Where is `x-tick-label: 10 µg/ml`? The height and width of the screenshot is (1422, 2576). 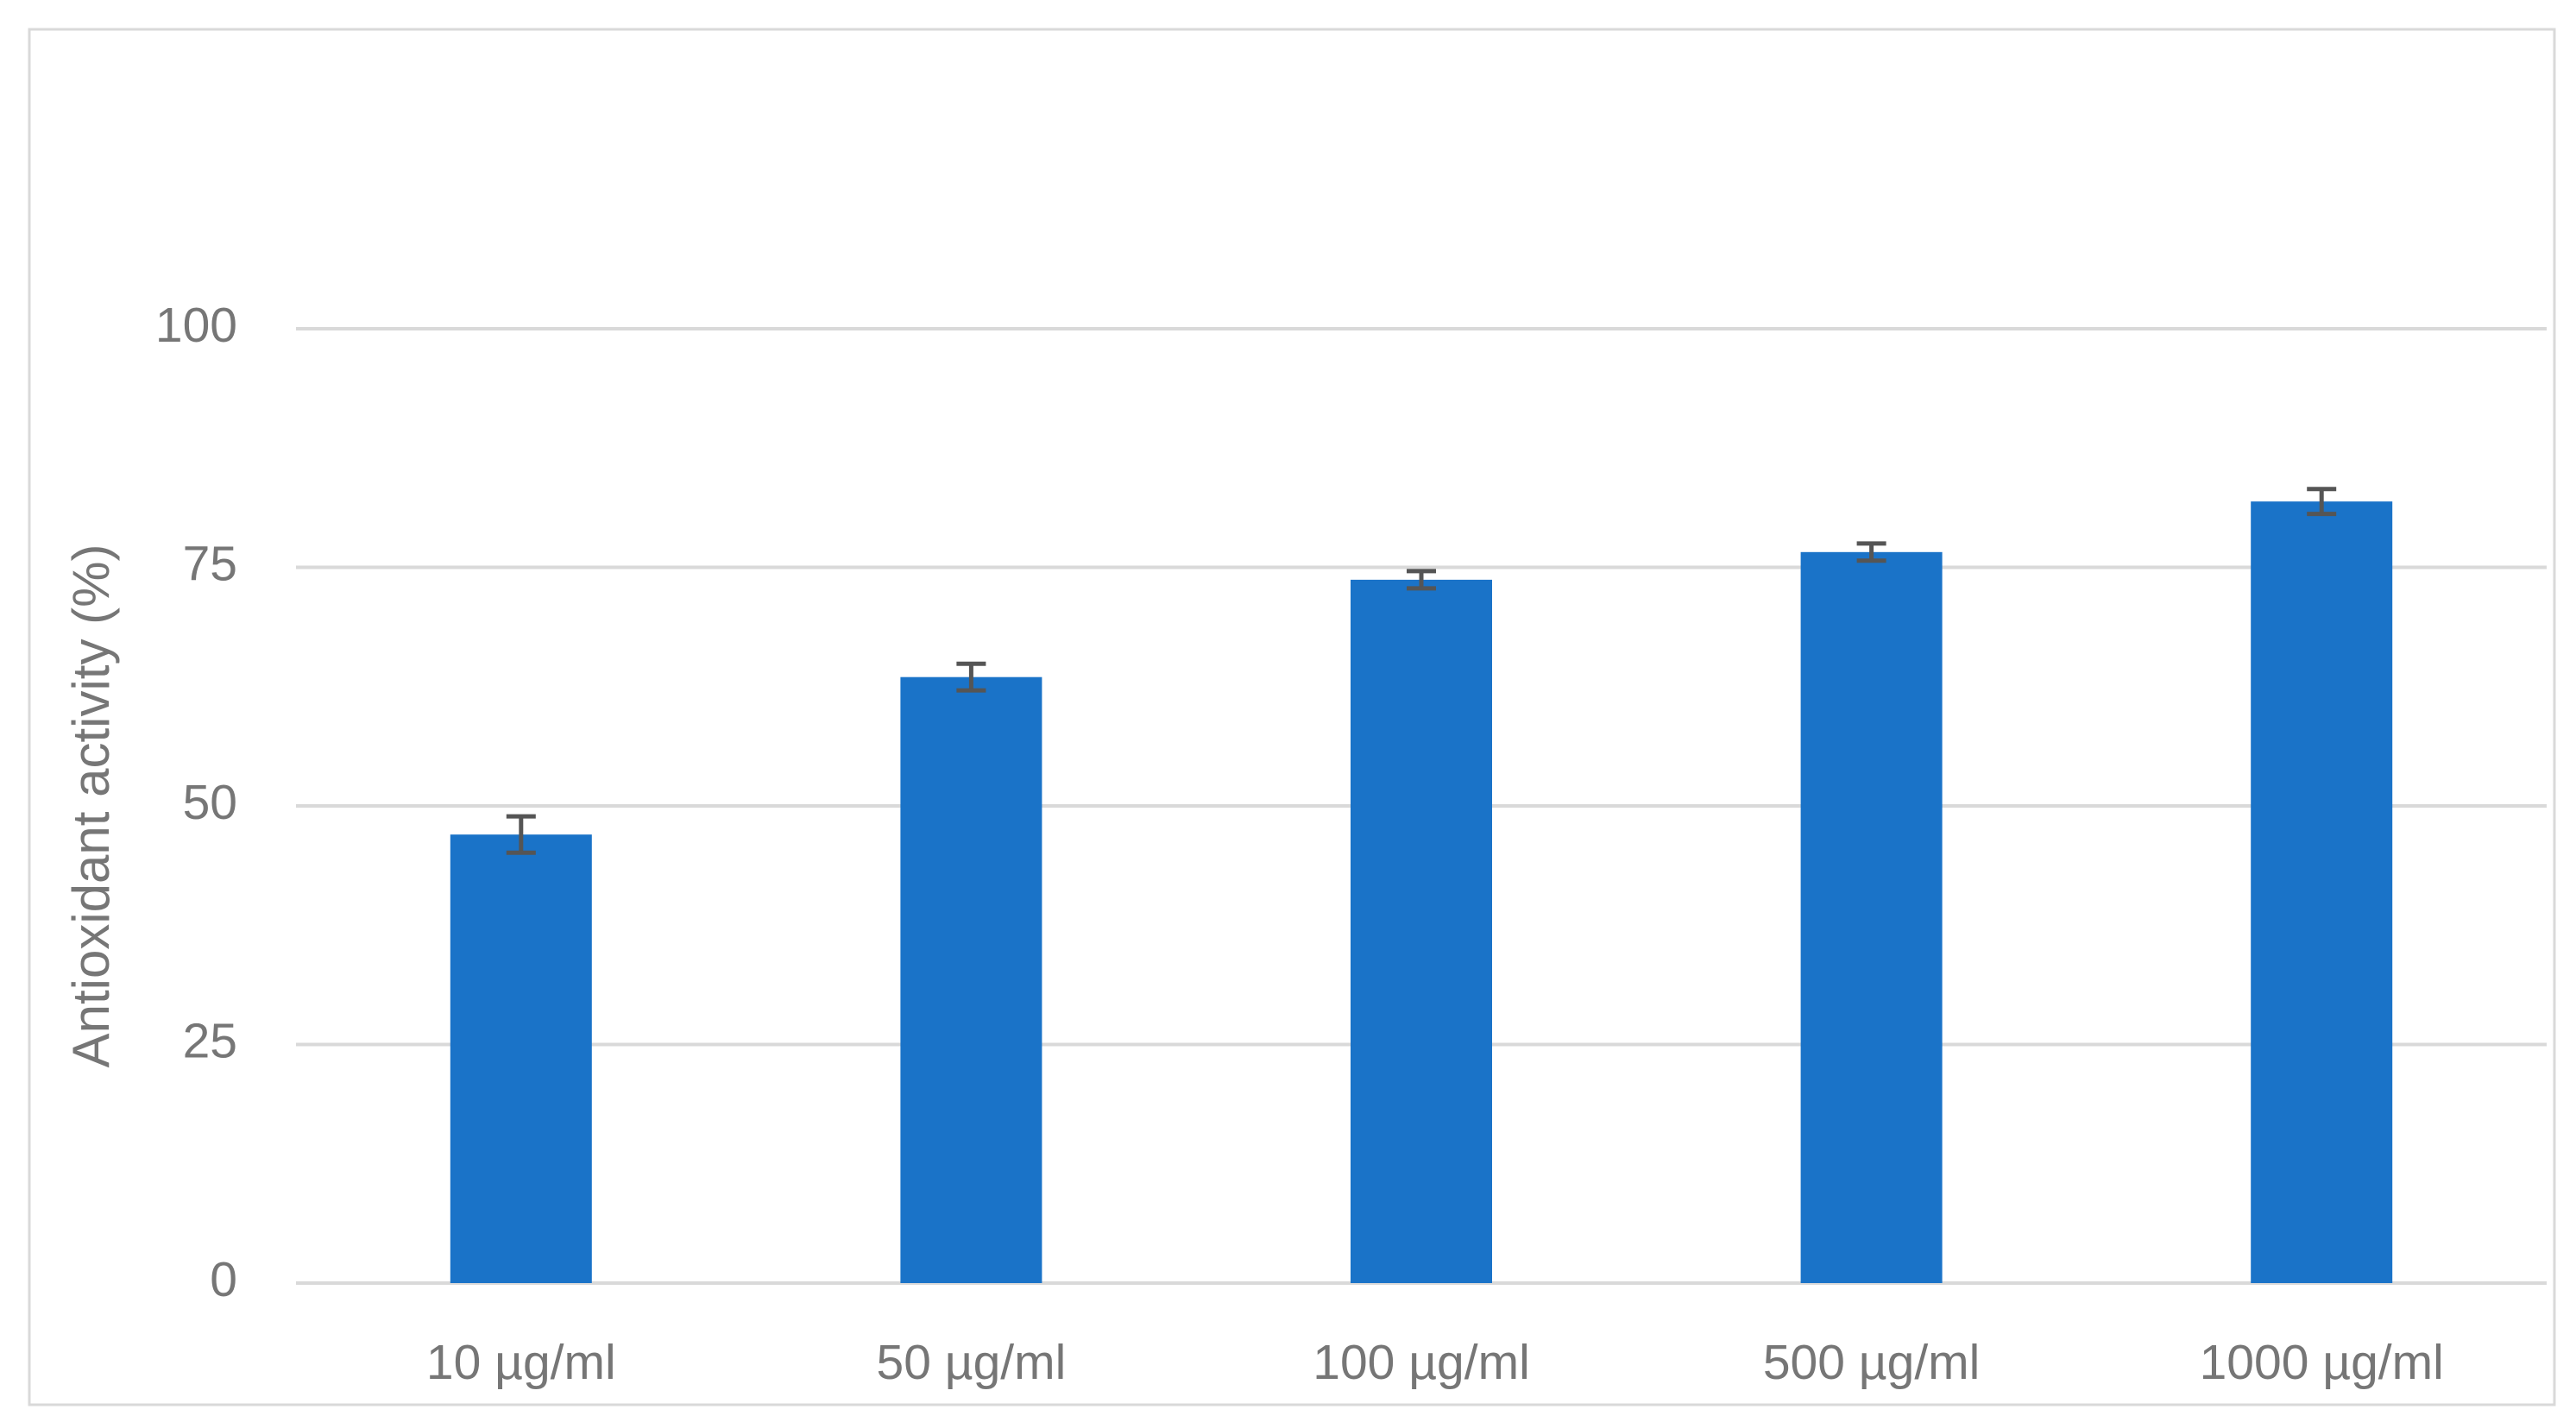 x-tick-label: 10 µg/ml is located at coordinates (521, 1362).